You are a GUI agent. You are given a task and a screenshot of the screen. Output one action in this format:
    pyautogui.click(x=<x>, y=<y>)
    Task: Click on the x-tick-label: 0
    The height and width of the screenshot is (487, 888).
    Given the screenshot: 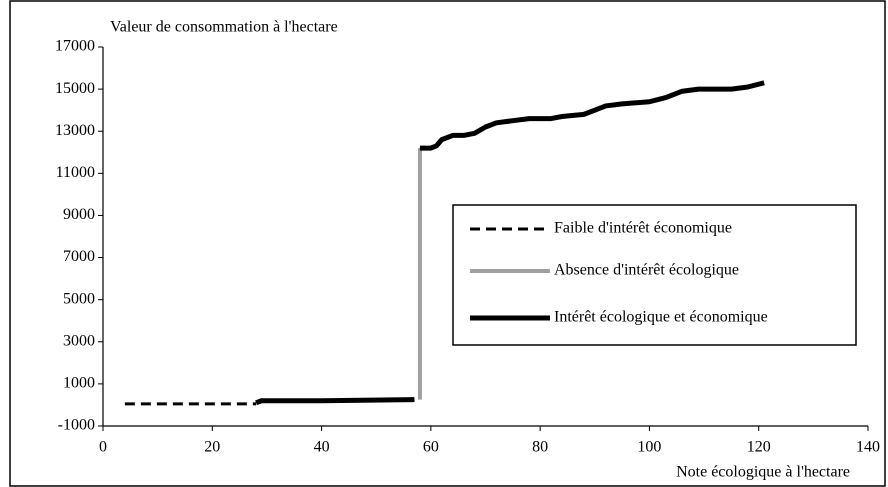 What is the action you would take?
    pyautogui.click(x=103, y=447)
    